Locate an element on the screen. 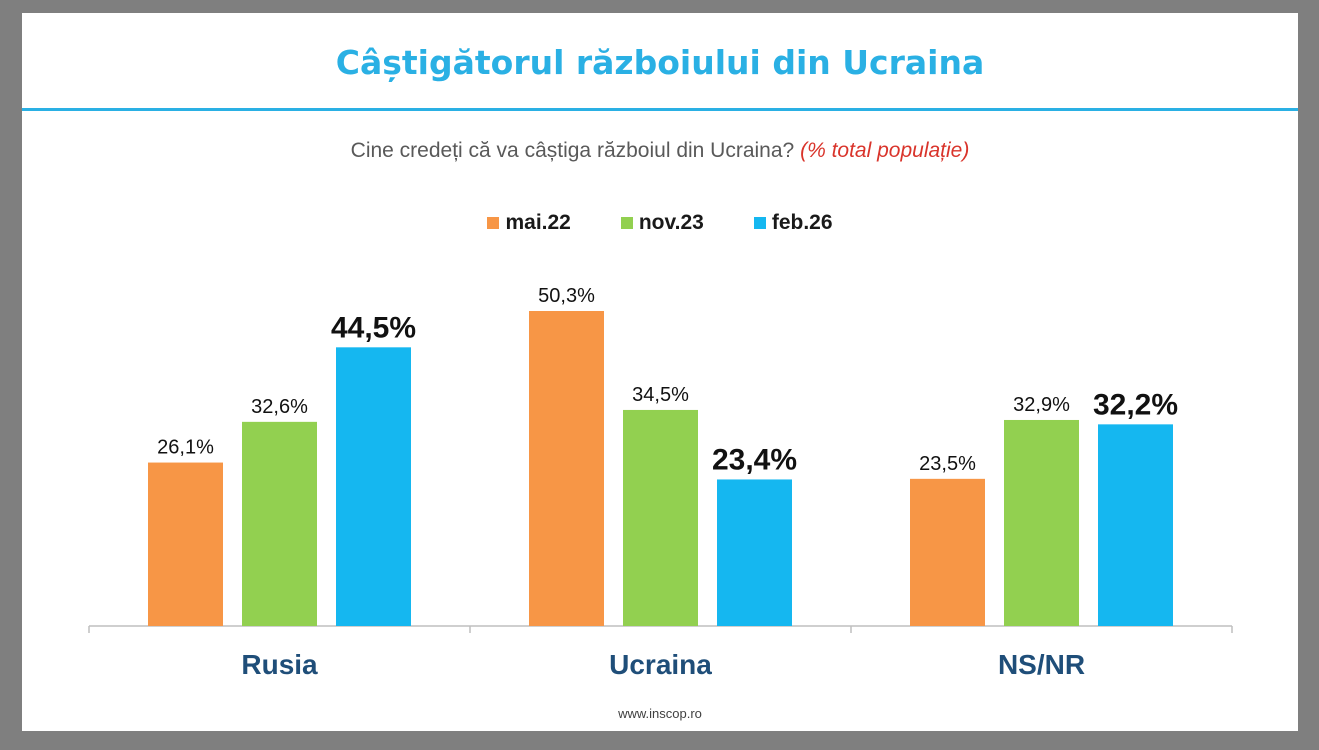  chart-legend: mai.22 nov.23 feb.26 is located at coordinates (660, 223).